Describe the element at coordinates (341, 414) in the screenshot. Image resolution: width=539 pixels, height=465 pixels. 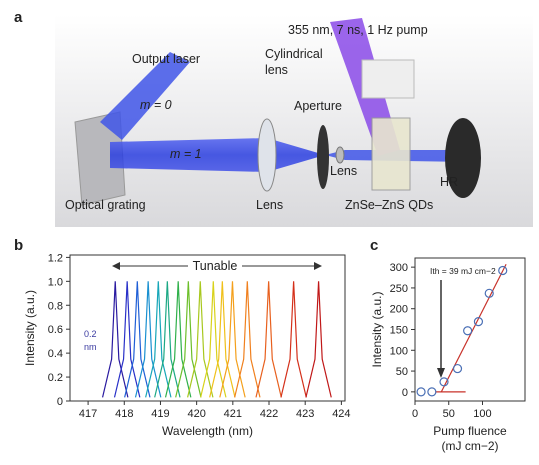
I see `x-tick-label: 424` at that location.